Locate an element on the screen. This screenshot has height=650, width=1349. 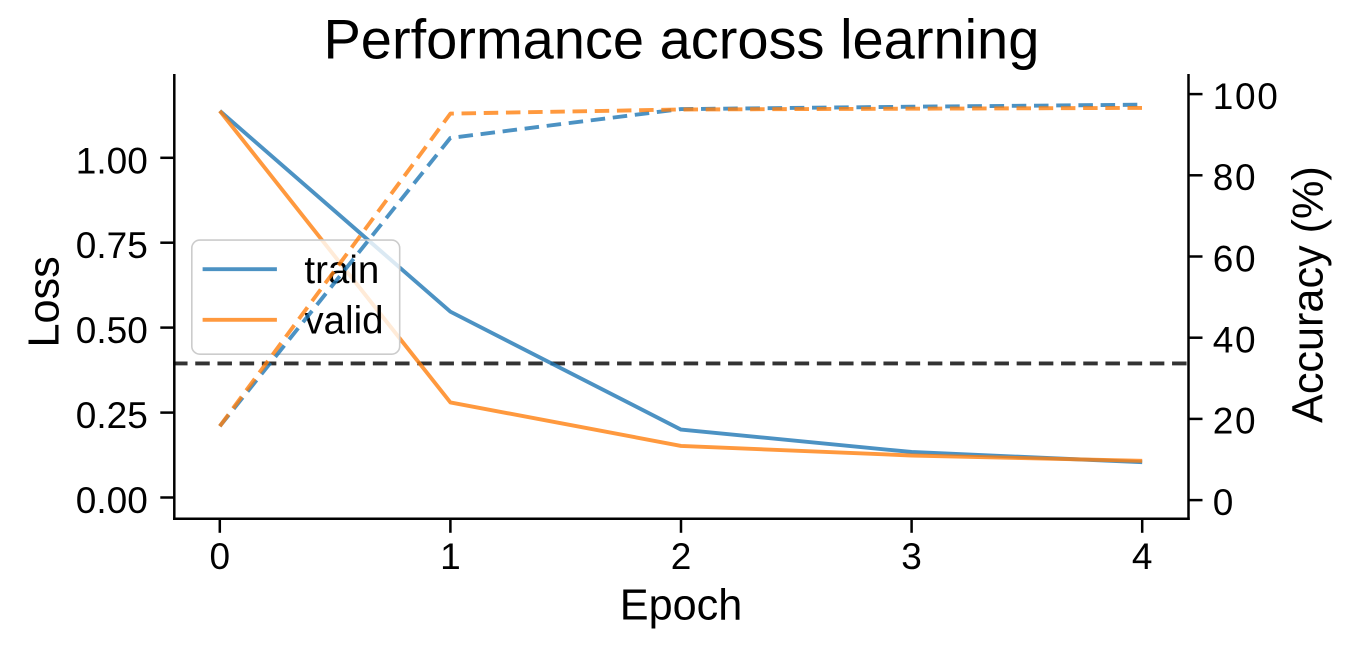
svg-text: 4 is located at coordinates (1142, 556).